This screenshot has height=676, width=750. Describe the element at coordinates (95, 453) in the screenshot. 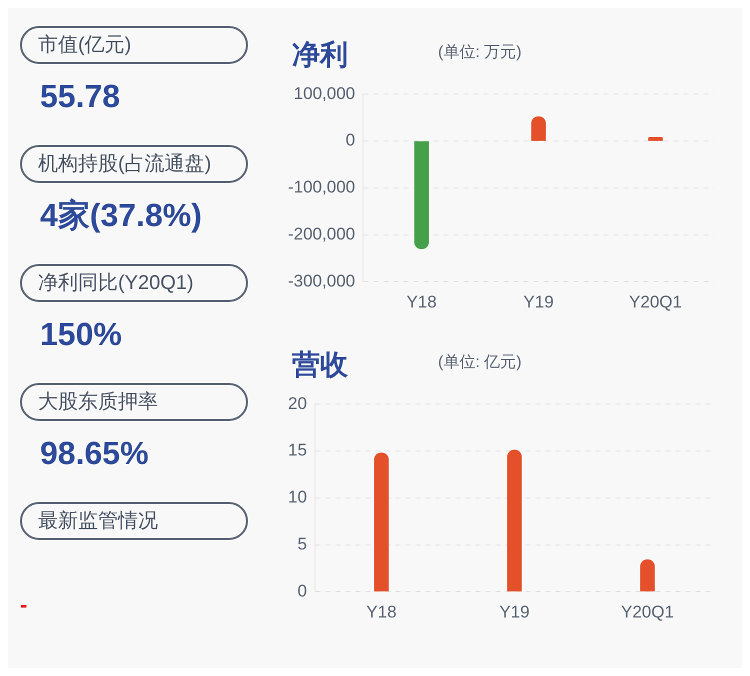

I see `text: 98.65%` at that location.